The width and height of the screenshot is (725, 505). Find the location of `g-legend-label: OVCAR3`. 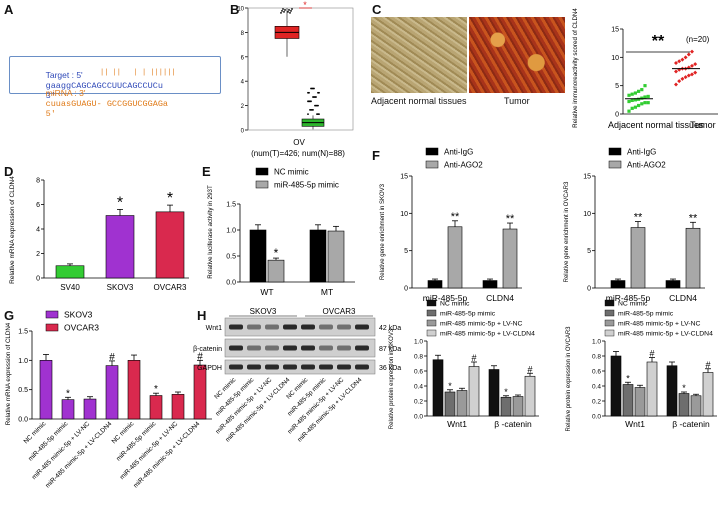

g-legend-label: OVCAR3 is located at coordinates (81, 328).